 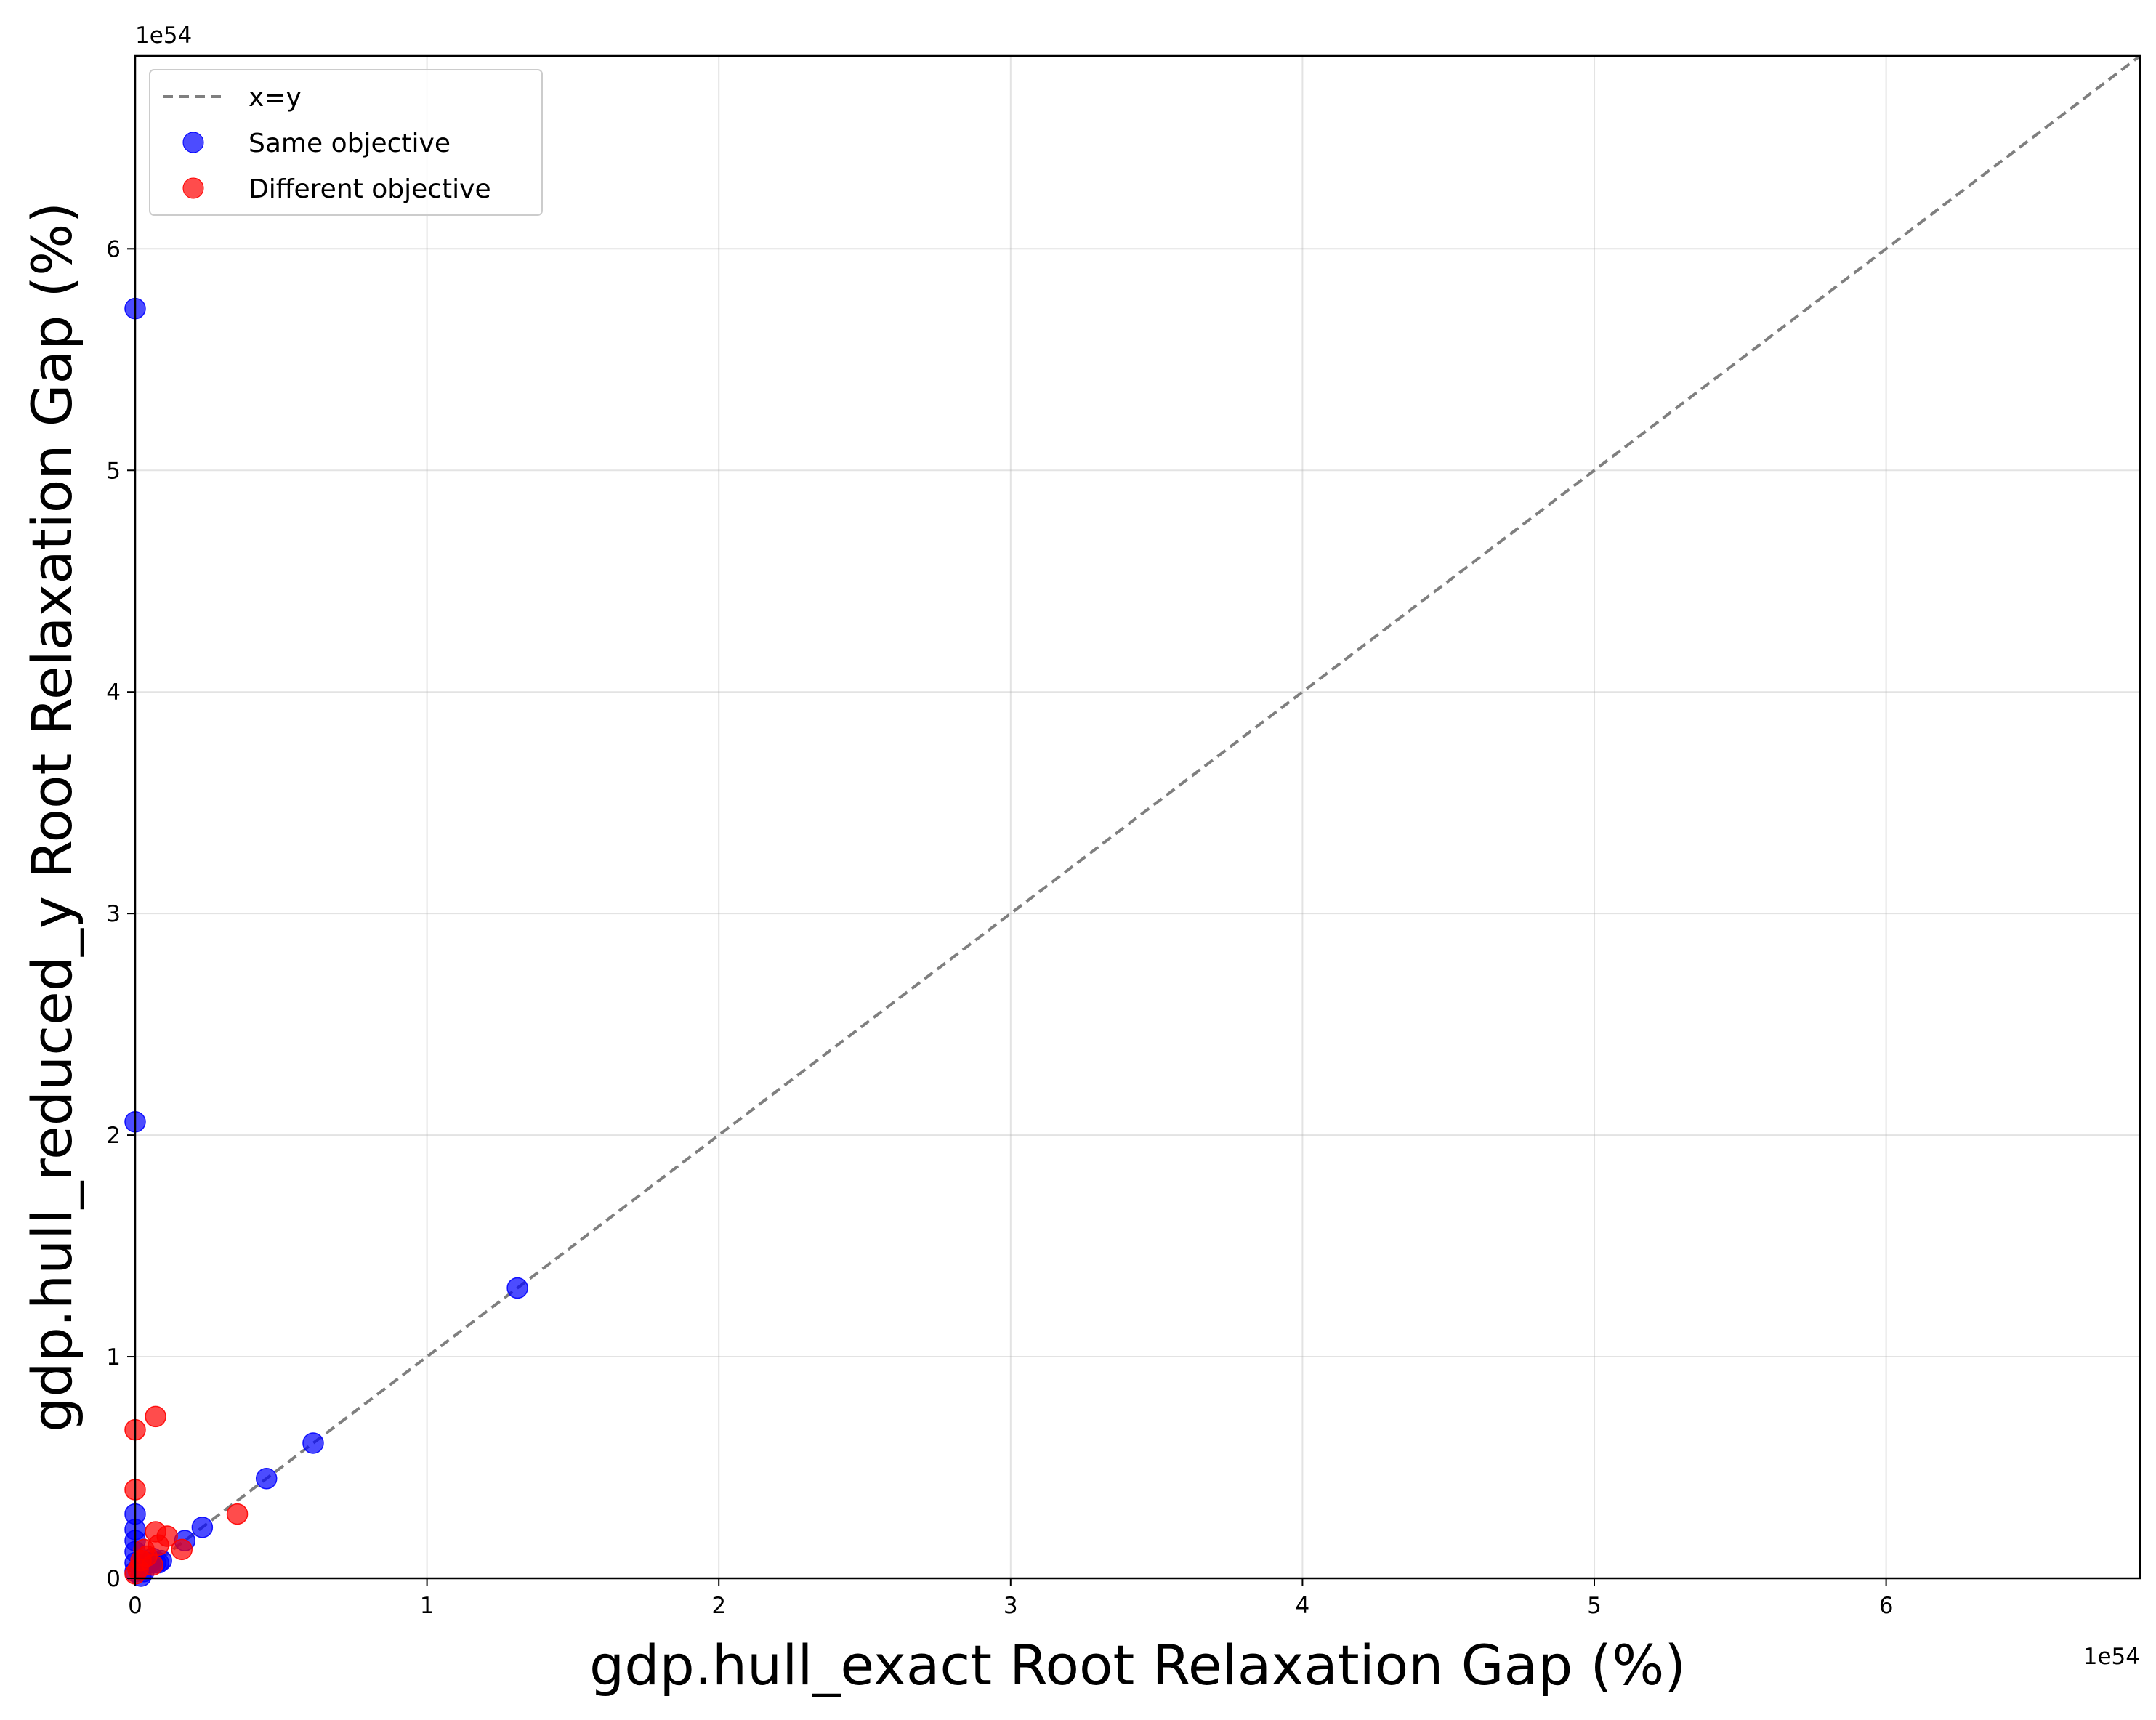 I want to click on x-tick-label: 2, so click(x=719, y=1606).